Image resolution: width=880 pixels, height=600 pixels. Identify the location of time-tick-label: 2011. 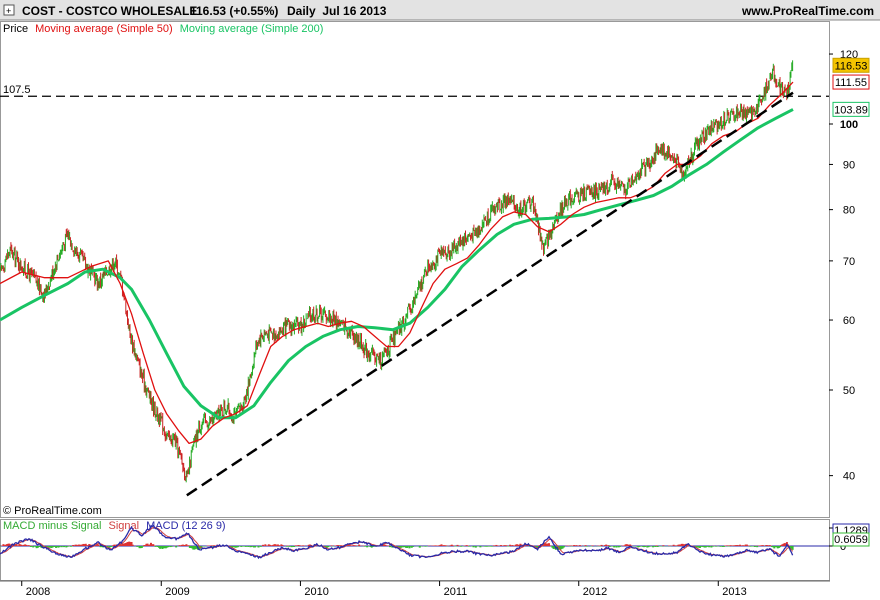
(456, 592).